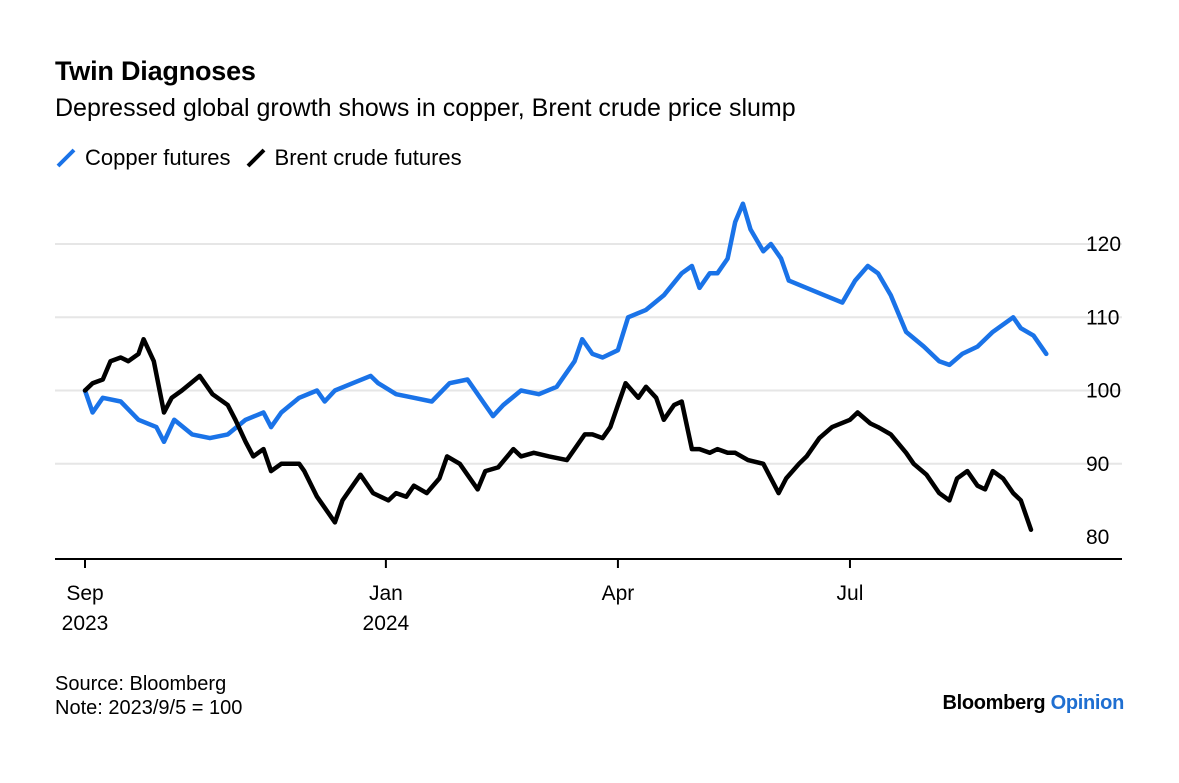  What do you see at coordinates (1103, 244) in the screenshot?
I see `y-tick-label-120: 120` at bounding box center [1103, 244].